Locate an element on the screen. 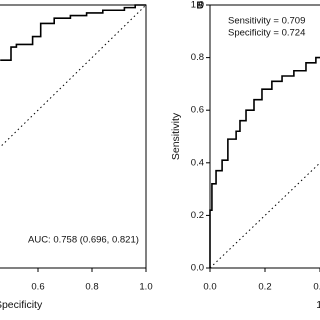 Image resolution: width=320 pixels, height=320 pixels. x-tick-label: 0.4 is located at coordinates (316, 287).